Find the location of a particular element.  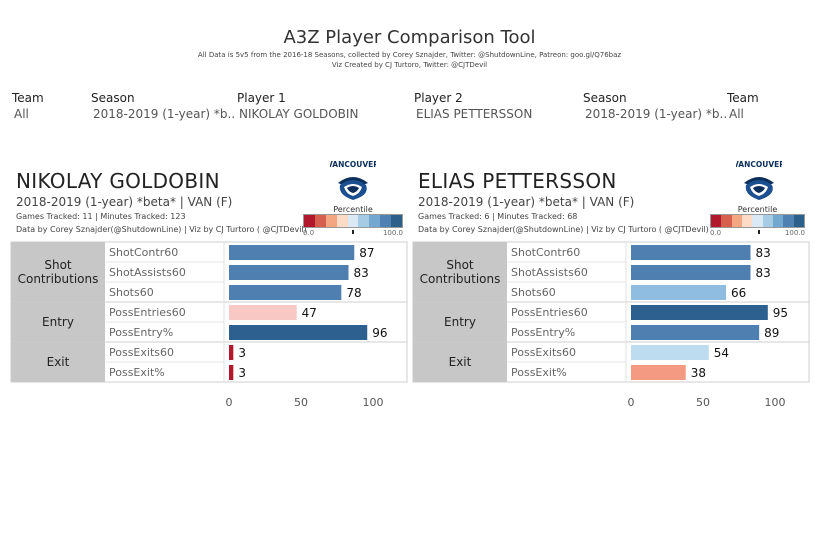

x-tick-label: 100 is located at coordinates (775, 402).